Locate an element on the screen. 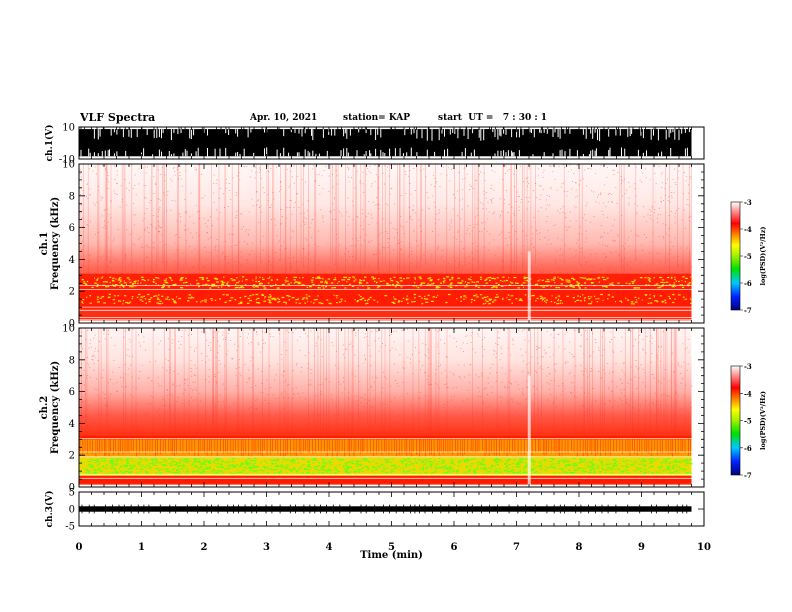  colorbar-tick-2-4: -7 is located at coordinates (748, 475).